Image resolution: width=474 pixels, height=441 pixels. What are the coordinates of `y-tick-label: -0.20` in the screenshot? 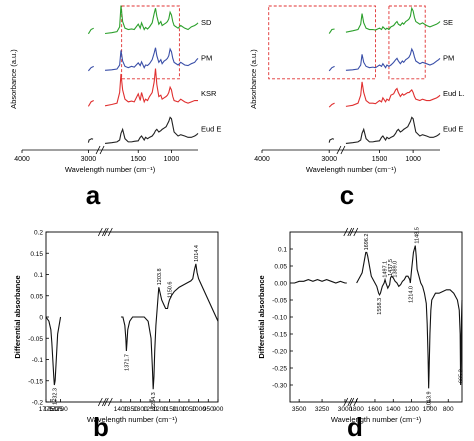 It's located at (279, 352).